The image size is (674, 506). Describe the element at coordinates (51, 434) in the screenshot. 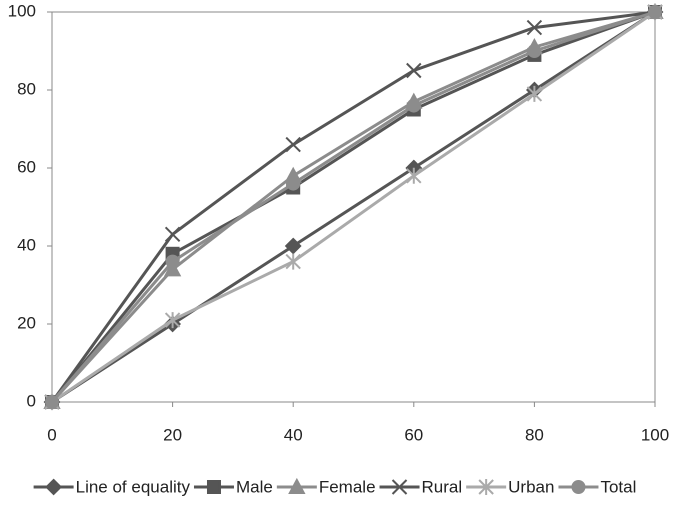

I see `x-tick-label: 0` at that location.